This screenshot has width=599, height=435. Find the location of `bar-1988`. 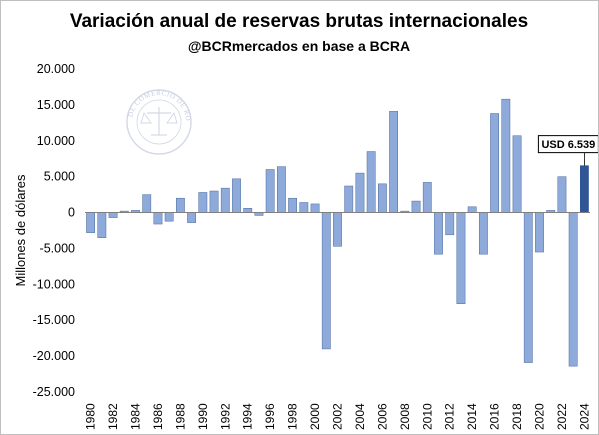

bar-1988 is located at coordinates (180, 205).